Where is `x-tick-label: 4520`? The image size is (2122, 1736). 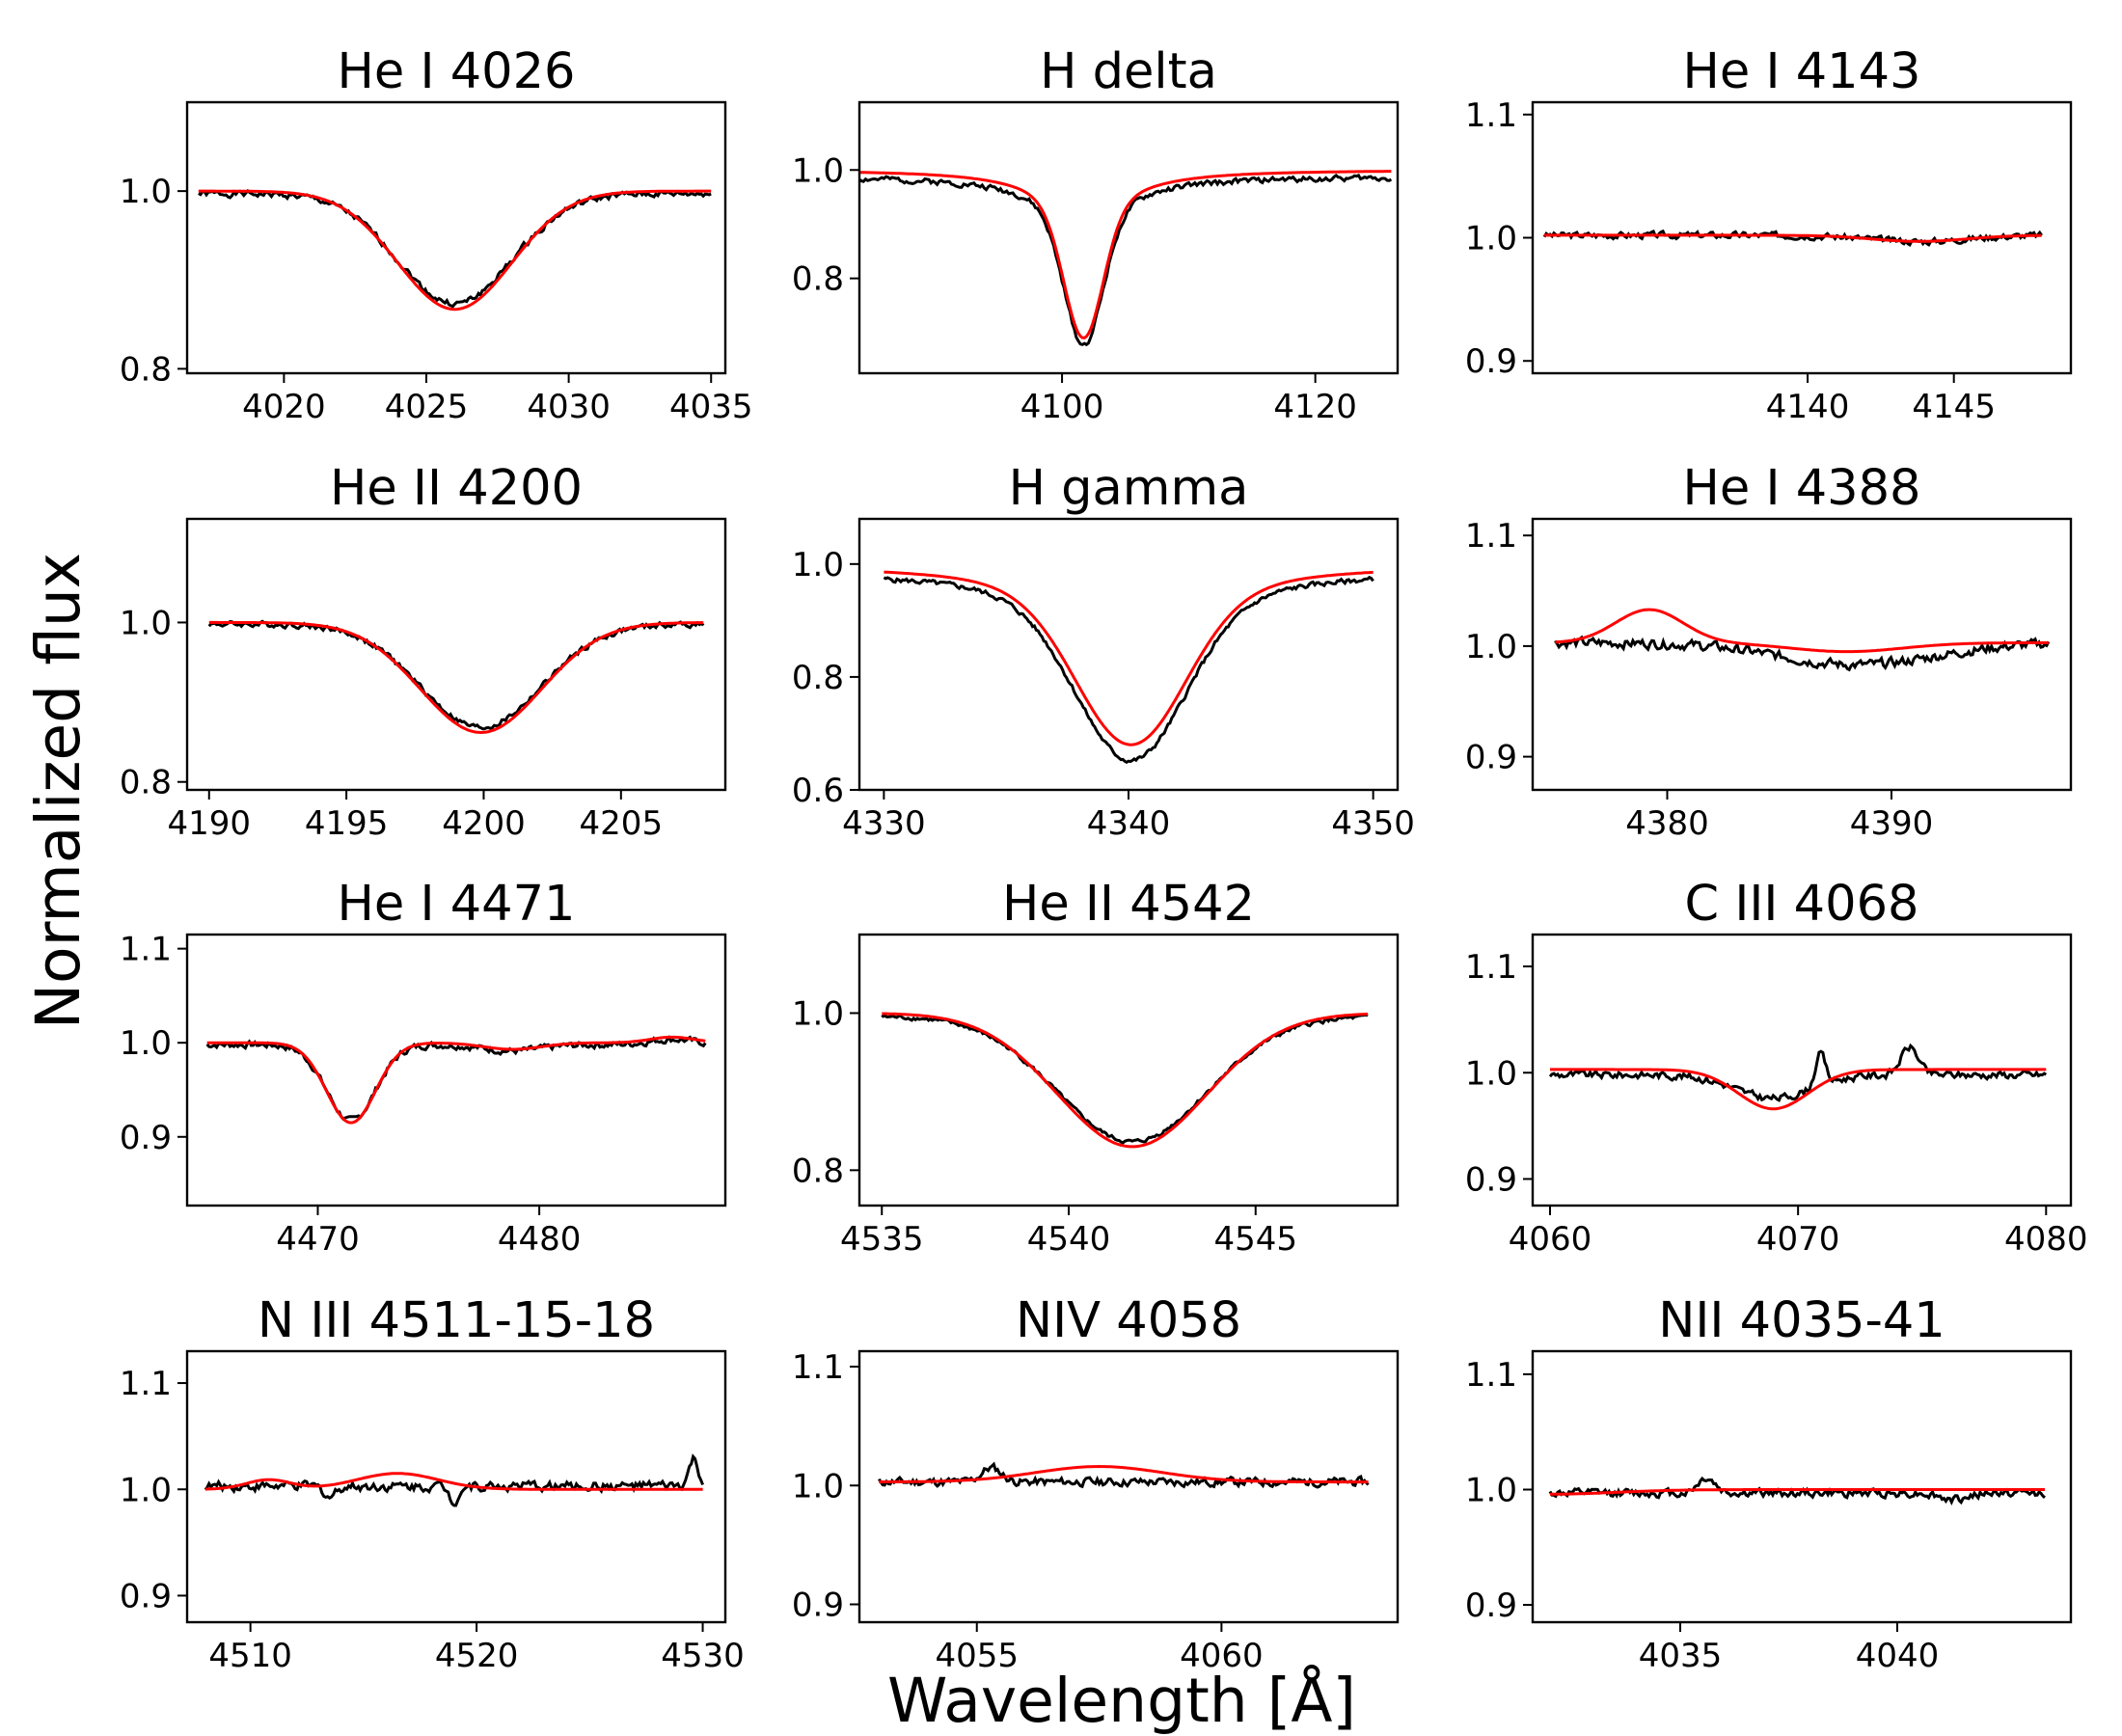 x-tick-label: 4520 is located at coordinates (477, 1656).